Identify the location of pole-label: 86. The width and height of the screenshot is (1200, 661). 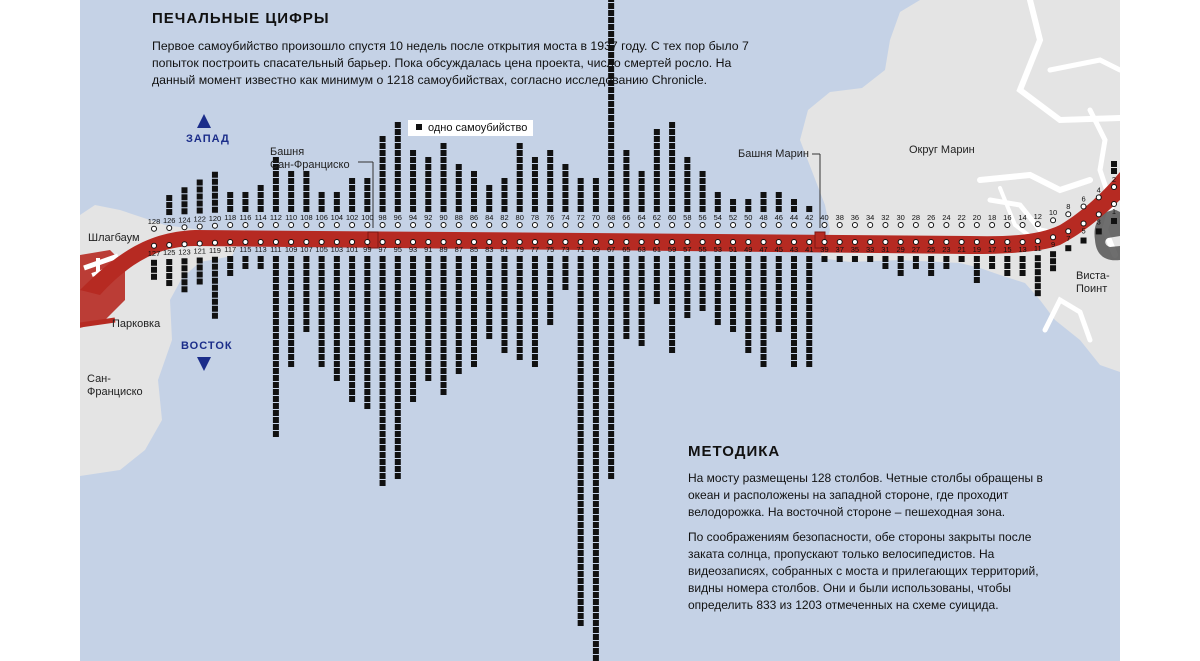
(474, 217).